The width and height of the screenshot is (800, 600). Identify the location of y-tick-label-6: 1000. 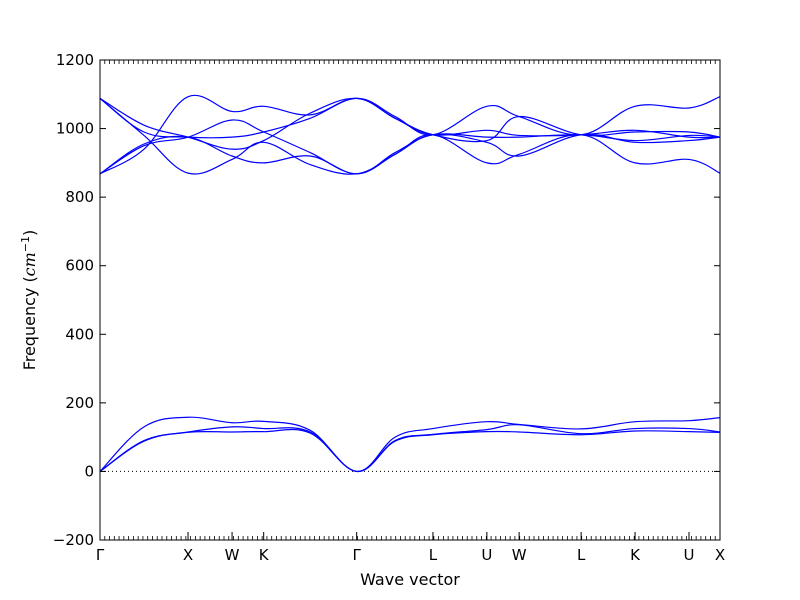
(75, 129).